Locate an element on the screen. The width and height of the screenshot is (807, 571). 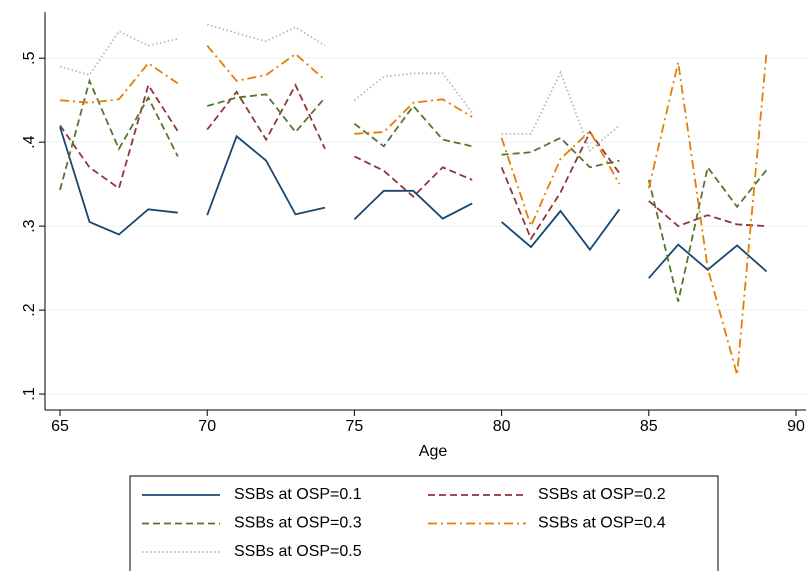
y-tick-label: .3 is located at coordinates (29, 225).